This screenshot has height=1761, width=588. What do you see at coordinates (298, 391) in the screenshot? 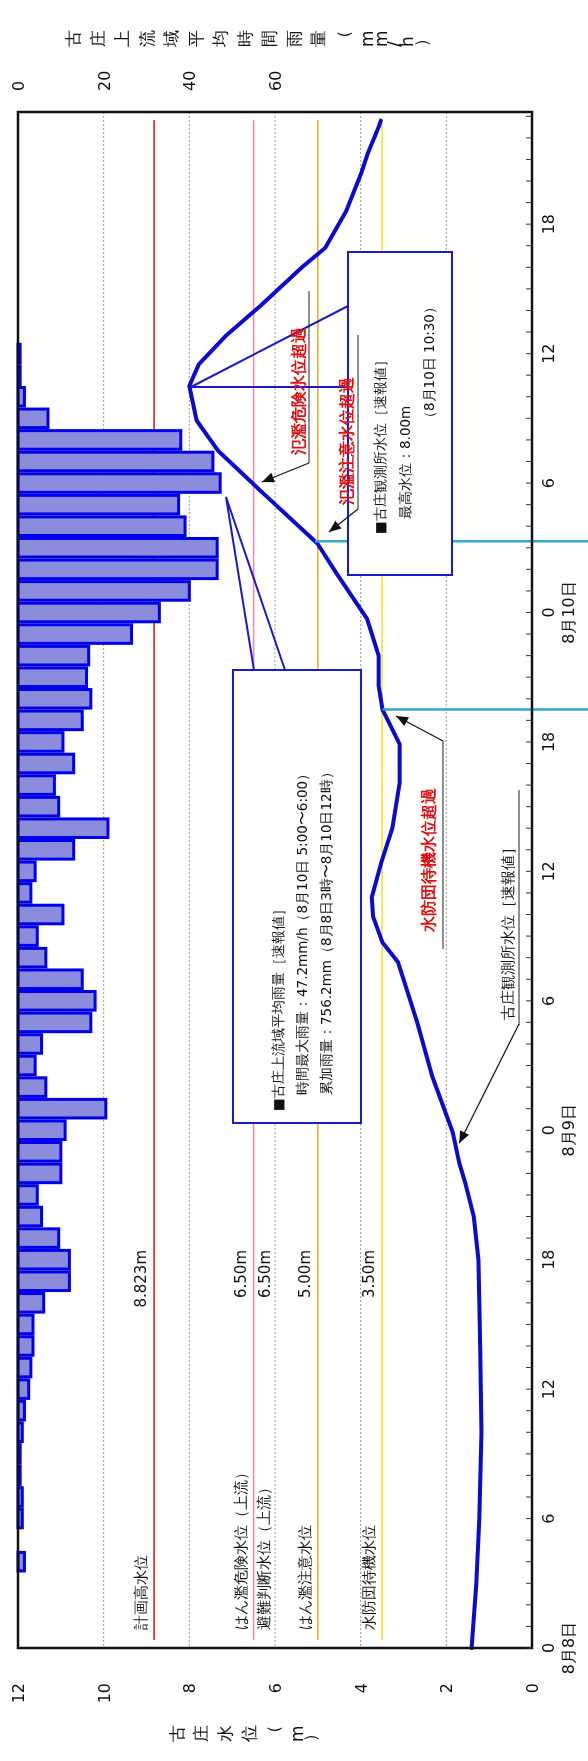
I see `annotation: 氾濫危険水位超過` at bounding box center [298, 391].